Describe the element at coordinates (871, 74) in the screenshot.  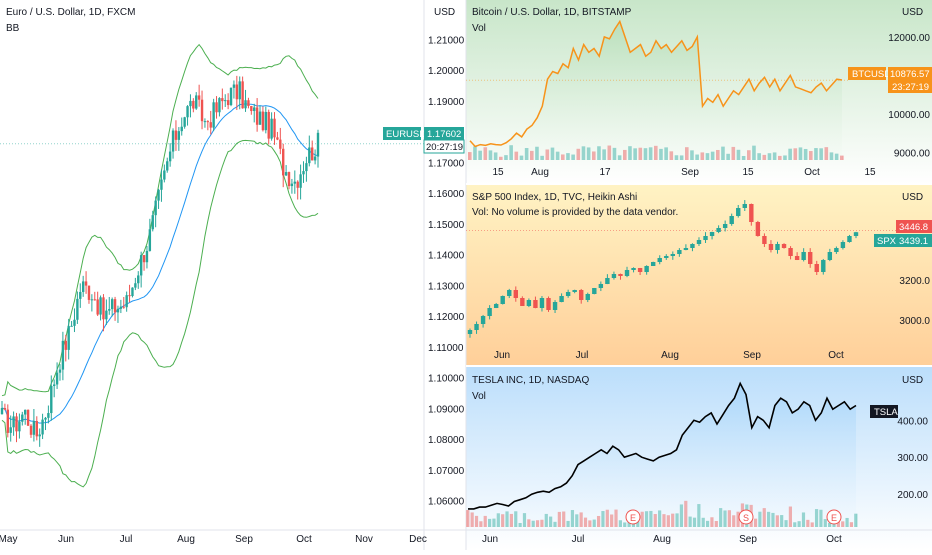
I see `btc-tag-symbol: BTCUSD` at that location.